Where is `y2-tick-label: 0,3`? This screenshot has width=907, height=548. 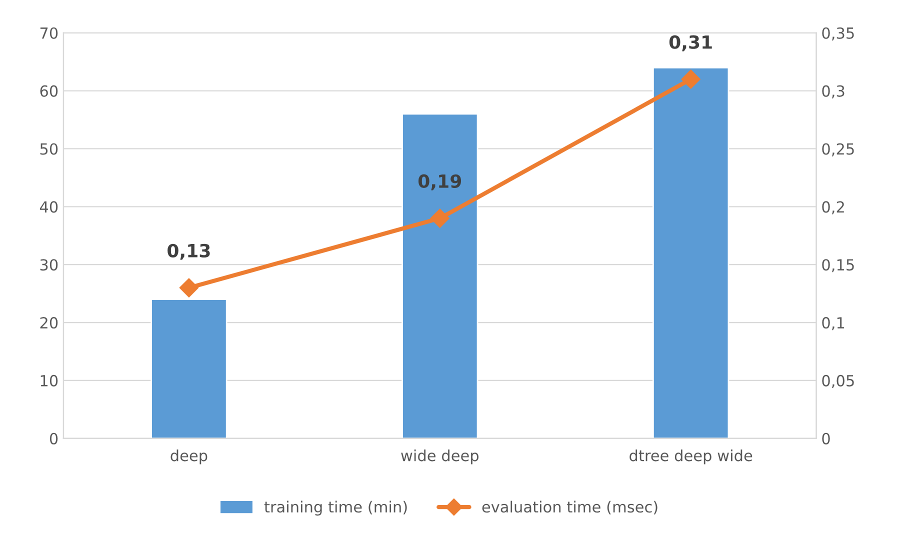
y2-tick-label: 0,3 is located at coordinates (833, 91).